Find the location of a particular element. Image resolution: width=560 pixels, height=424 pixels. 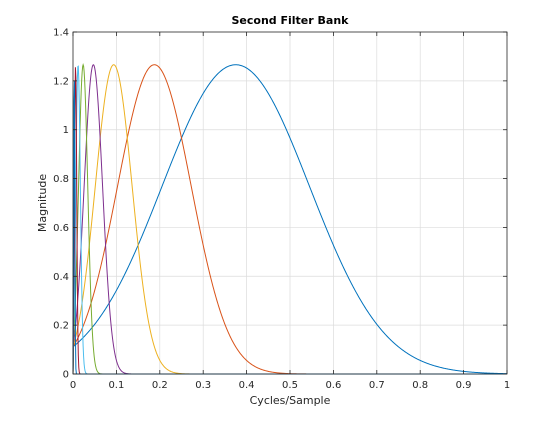

x-tick-label: 0.1 is located at coordinates (116, 385).